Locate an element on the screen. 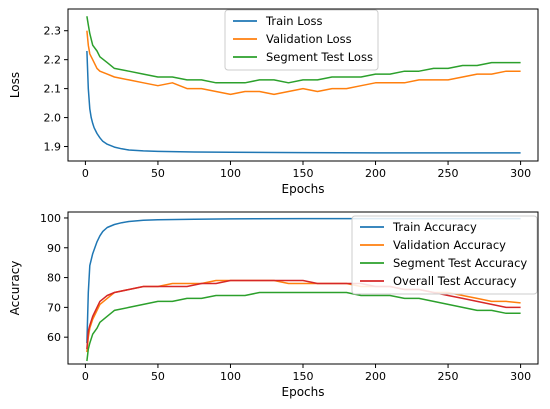 Image resolution: width=550 pixels, height=409 pixels. legend-entry-label: Segment Test Accuracy is located at coordinates (460, 263).